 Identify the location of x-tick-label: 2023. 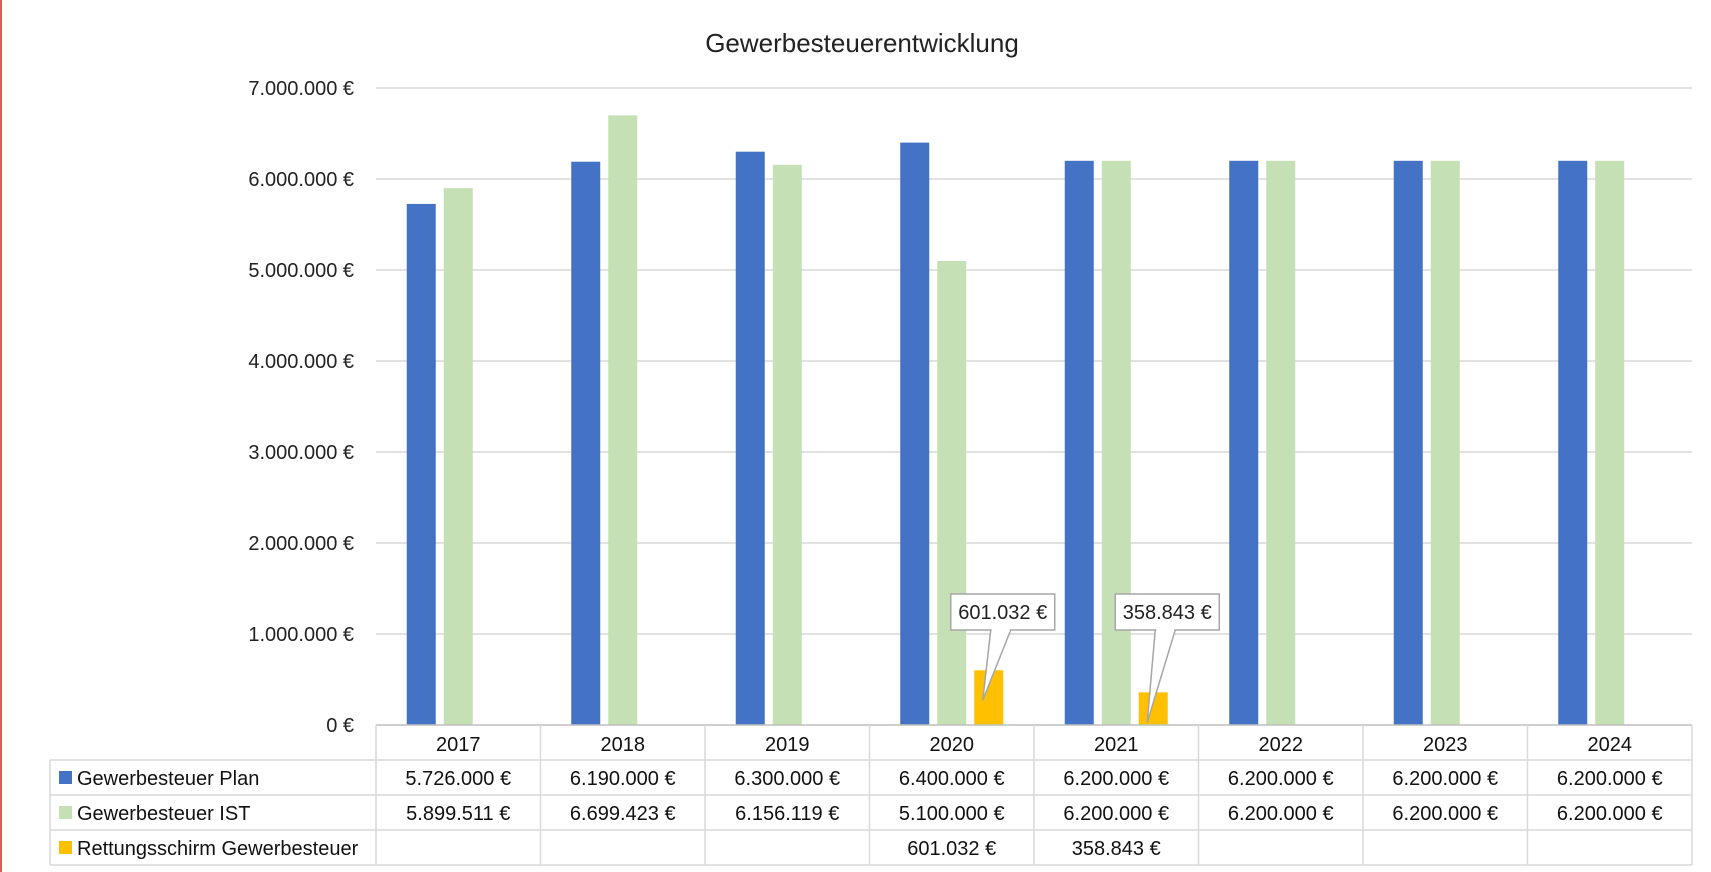
(1445, 745).